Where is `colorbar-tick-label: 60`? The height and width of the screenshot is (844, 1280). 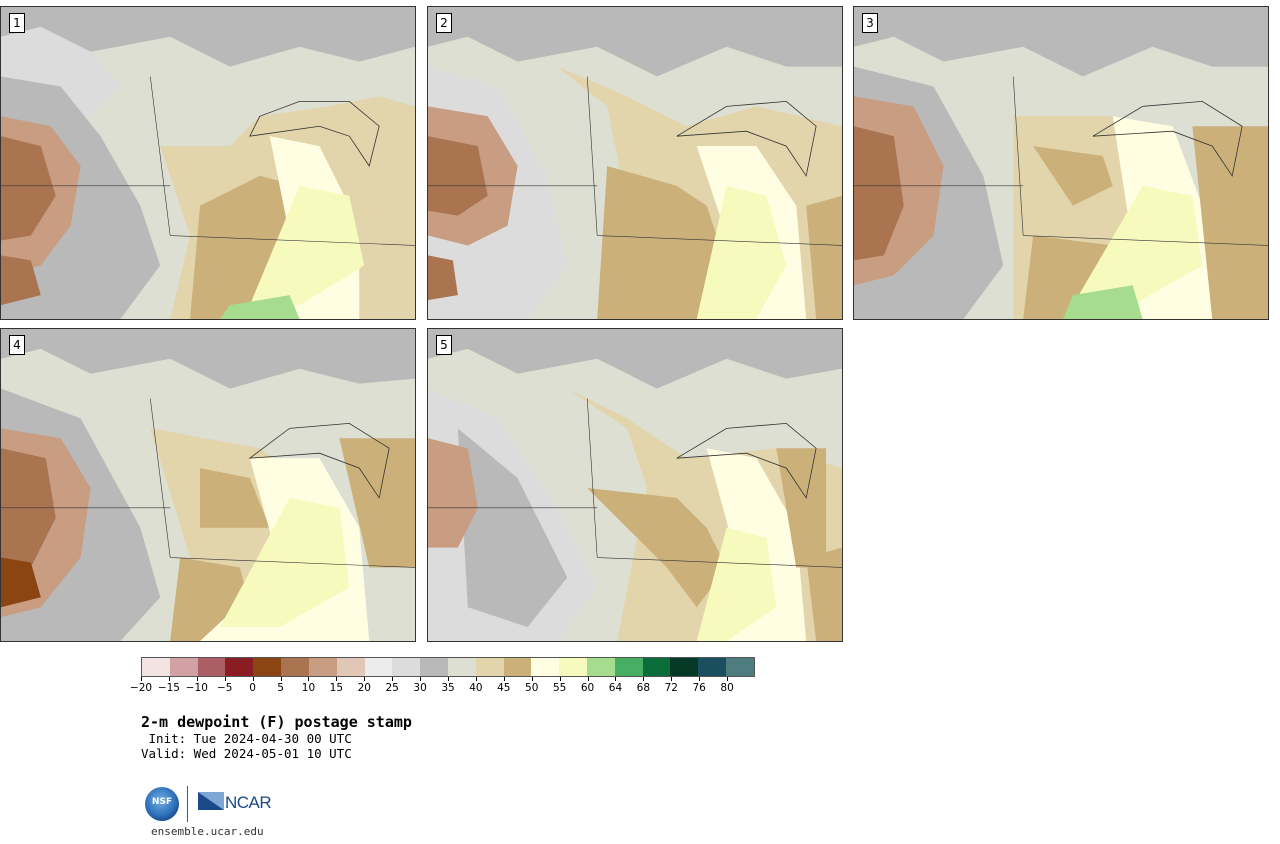 colorbar-tick-label: 60 is located at coordinates (587, 688).